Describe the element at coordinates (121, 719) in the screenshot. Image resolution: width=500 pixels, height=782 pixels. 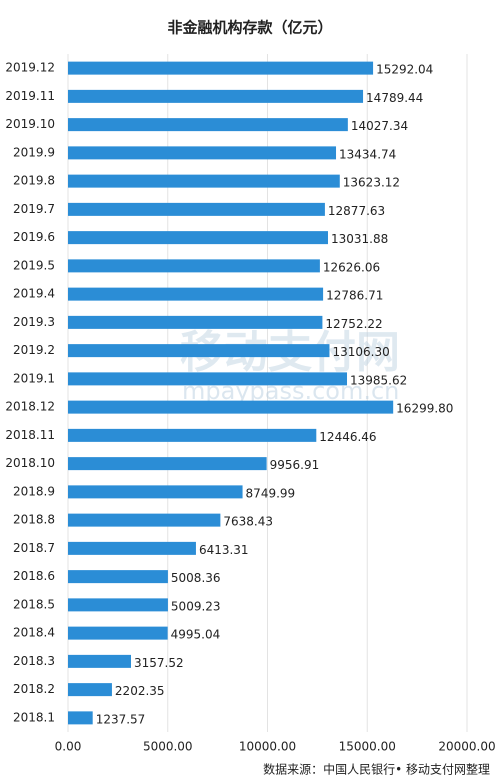
I see `value-label: 1237.57` at that location.